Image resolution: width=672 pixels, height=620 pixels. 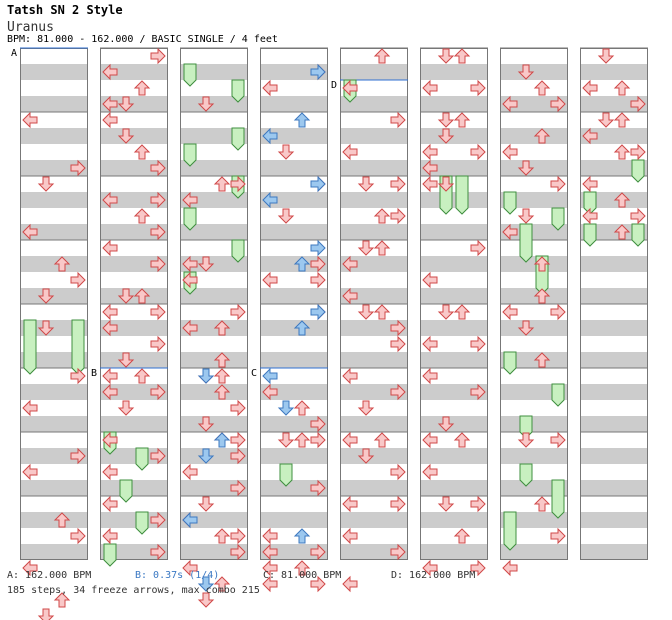 What do you see at coordinates (65, 10) in the screenshot?
I see `chart-title: Tatsh SN 2 Style` at bounding box center [65, 10].